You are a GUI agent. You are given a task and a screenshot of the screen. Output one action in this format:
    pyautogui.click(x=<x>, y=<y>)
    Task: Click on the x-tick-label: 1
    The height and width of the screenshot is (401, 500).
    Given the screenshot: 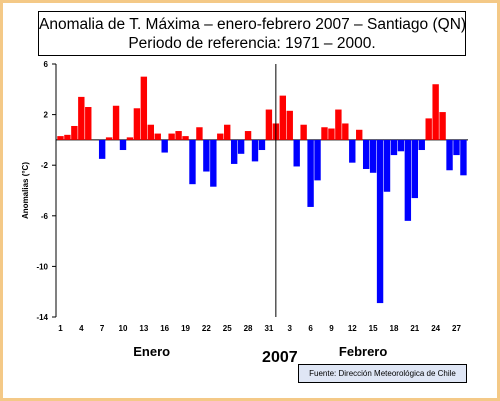 What is the action you would take?
    pyautogui.click(x=60, y=328)
    